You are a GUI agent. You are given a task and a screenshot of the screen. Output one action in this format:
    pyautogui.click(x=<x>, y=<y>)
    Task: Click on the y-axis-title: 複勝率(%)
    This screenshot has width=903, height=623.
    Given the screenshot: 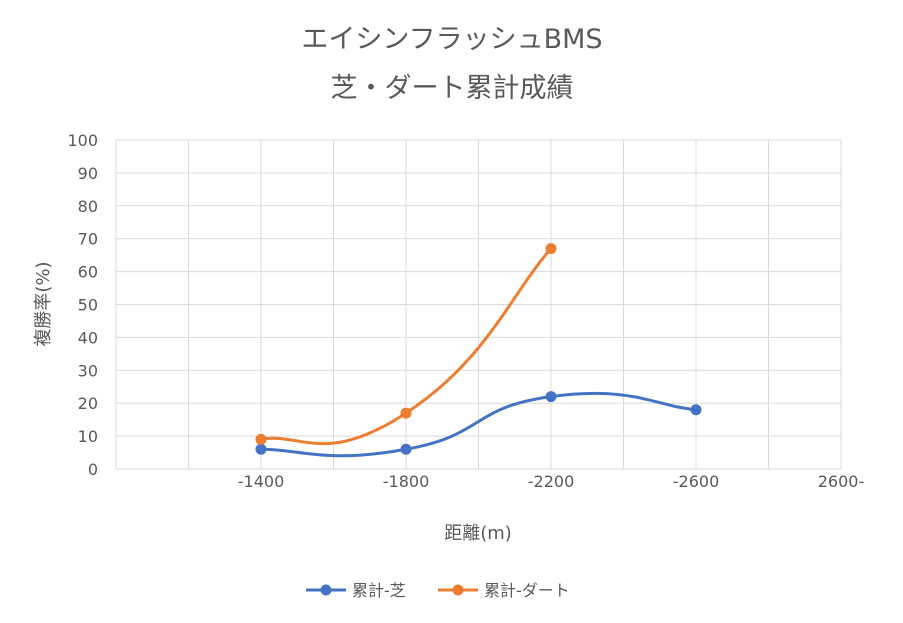 What is the action you would take?
    pyautogui.click(x=43, y=303)
    